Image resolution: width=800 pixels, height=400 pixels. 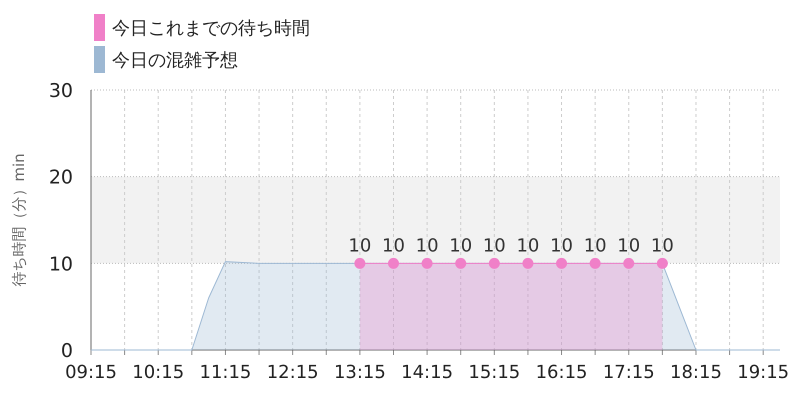 What do you see at coordinates (628, 372) in the screenshot?
I see `x-tick-label: 17:15` at bounding box center [628, 372].